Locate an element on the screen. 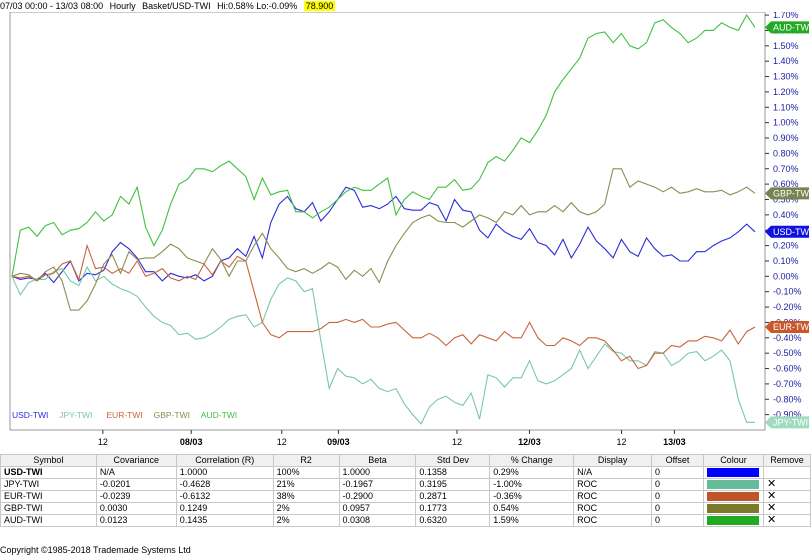 The image size is (811, 558). cell-symbol: JPY-TWI is located at coordinates (48, 484).